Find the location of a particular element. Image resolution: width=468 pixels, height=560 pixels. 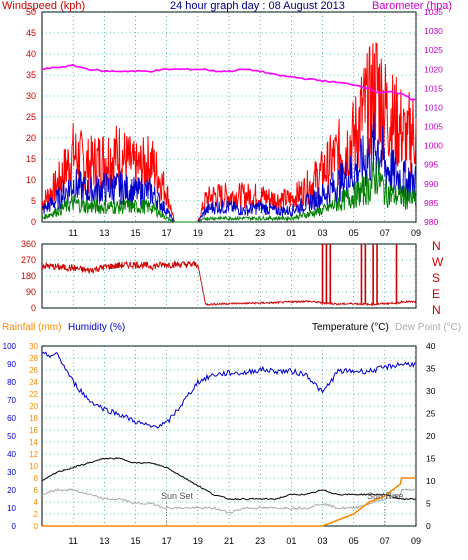

rain-tick-label: 10 is located at coordinates (33, 466).